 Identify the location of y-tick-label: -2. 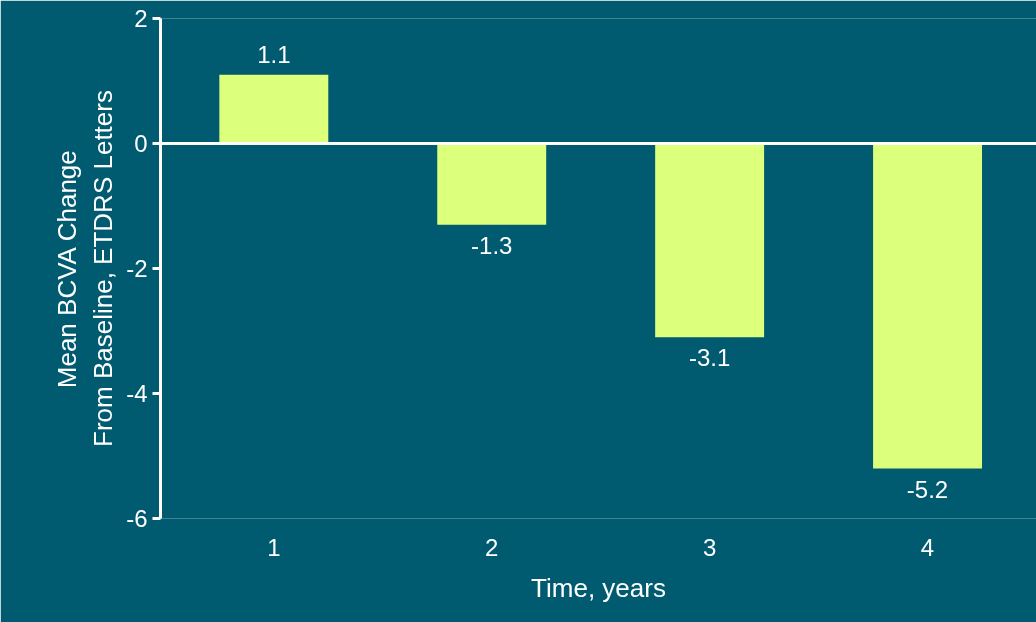
(137, 268).